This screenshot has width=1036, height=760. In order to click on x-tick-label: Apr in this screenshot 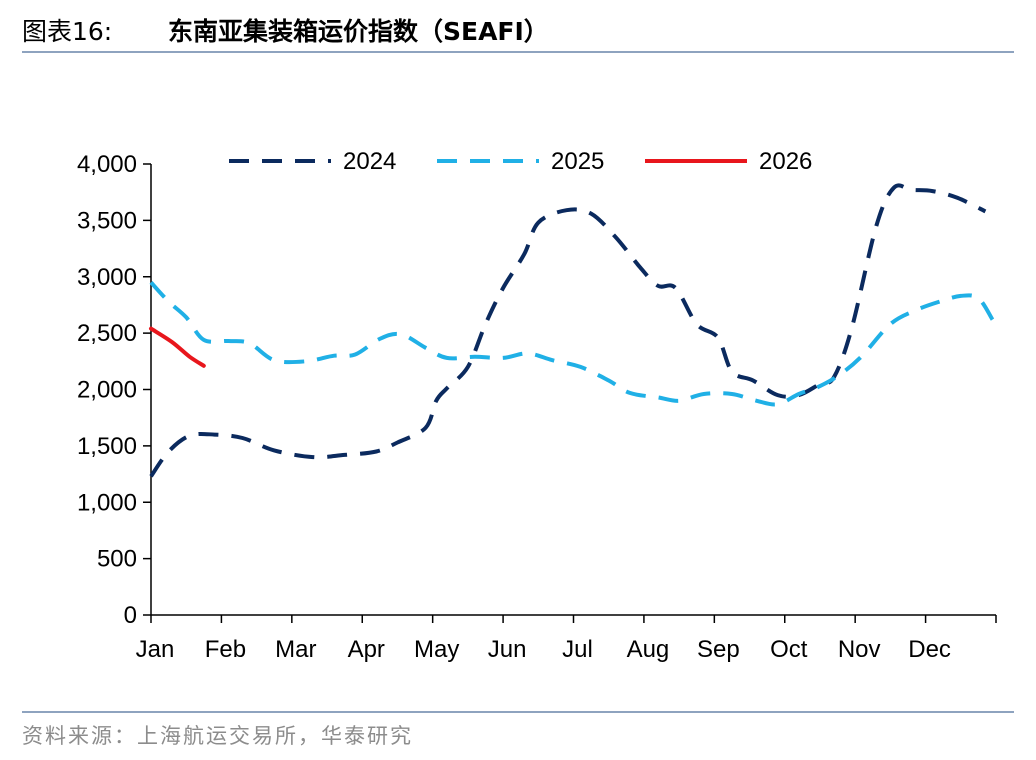, I will do `click(366, 649)`.